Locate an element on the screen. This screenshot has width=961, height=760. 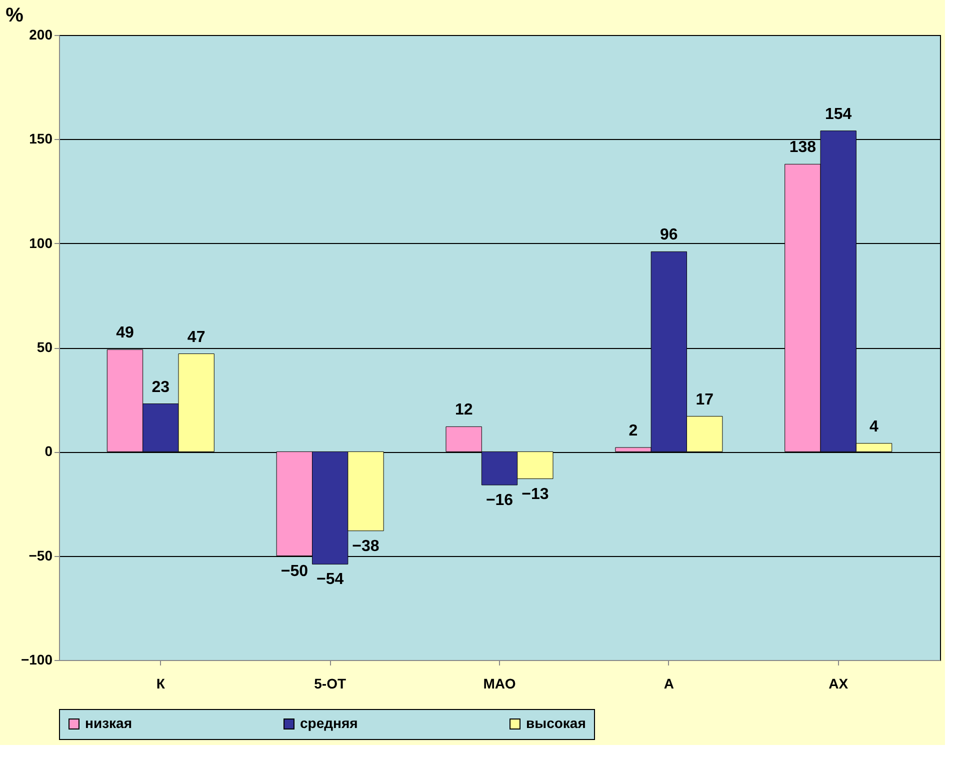
y-tick-label: 150 is located at coordinates (41, 138).